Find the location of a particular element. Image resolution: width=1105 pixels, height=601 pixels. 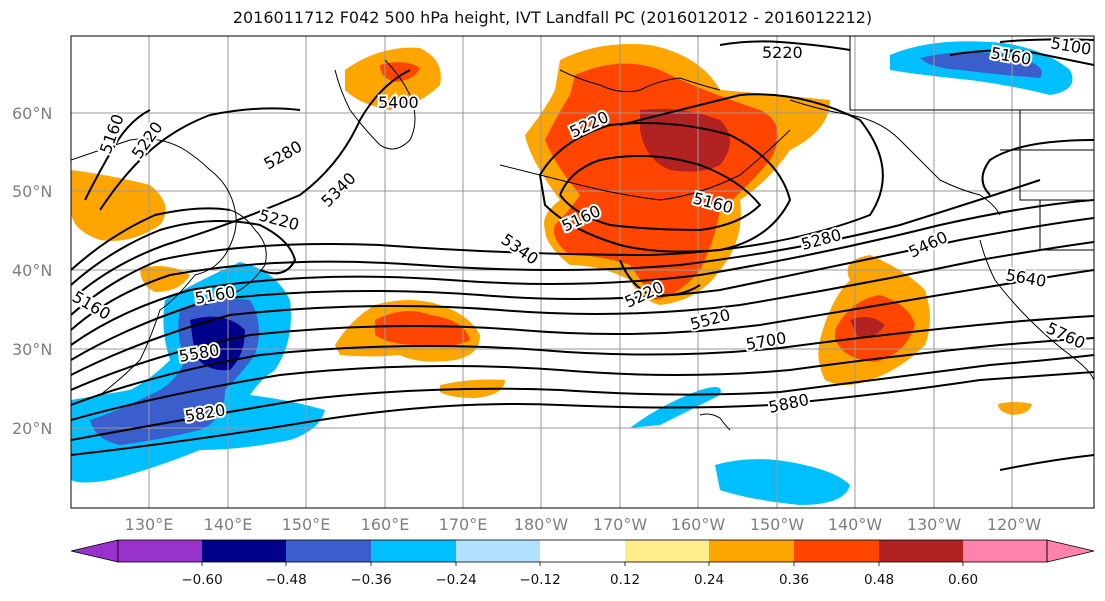

contour-5160-west is located at coordinates (151, 239).